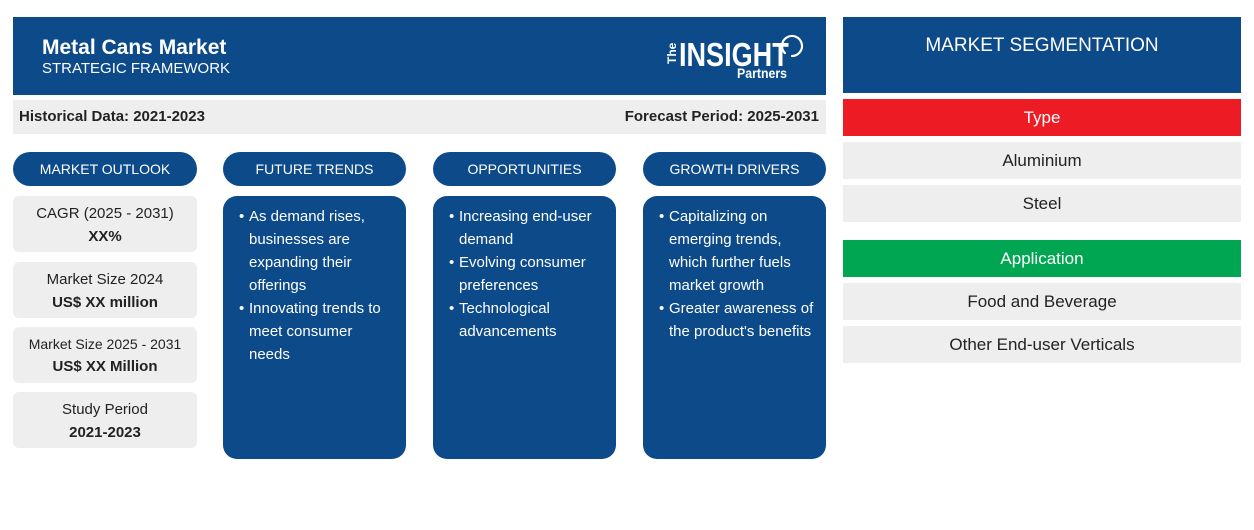  Describe the element at coordinates (762, 73) in the screenshot. I see `logo-partners-text: Partners` at that location.